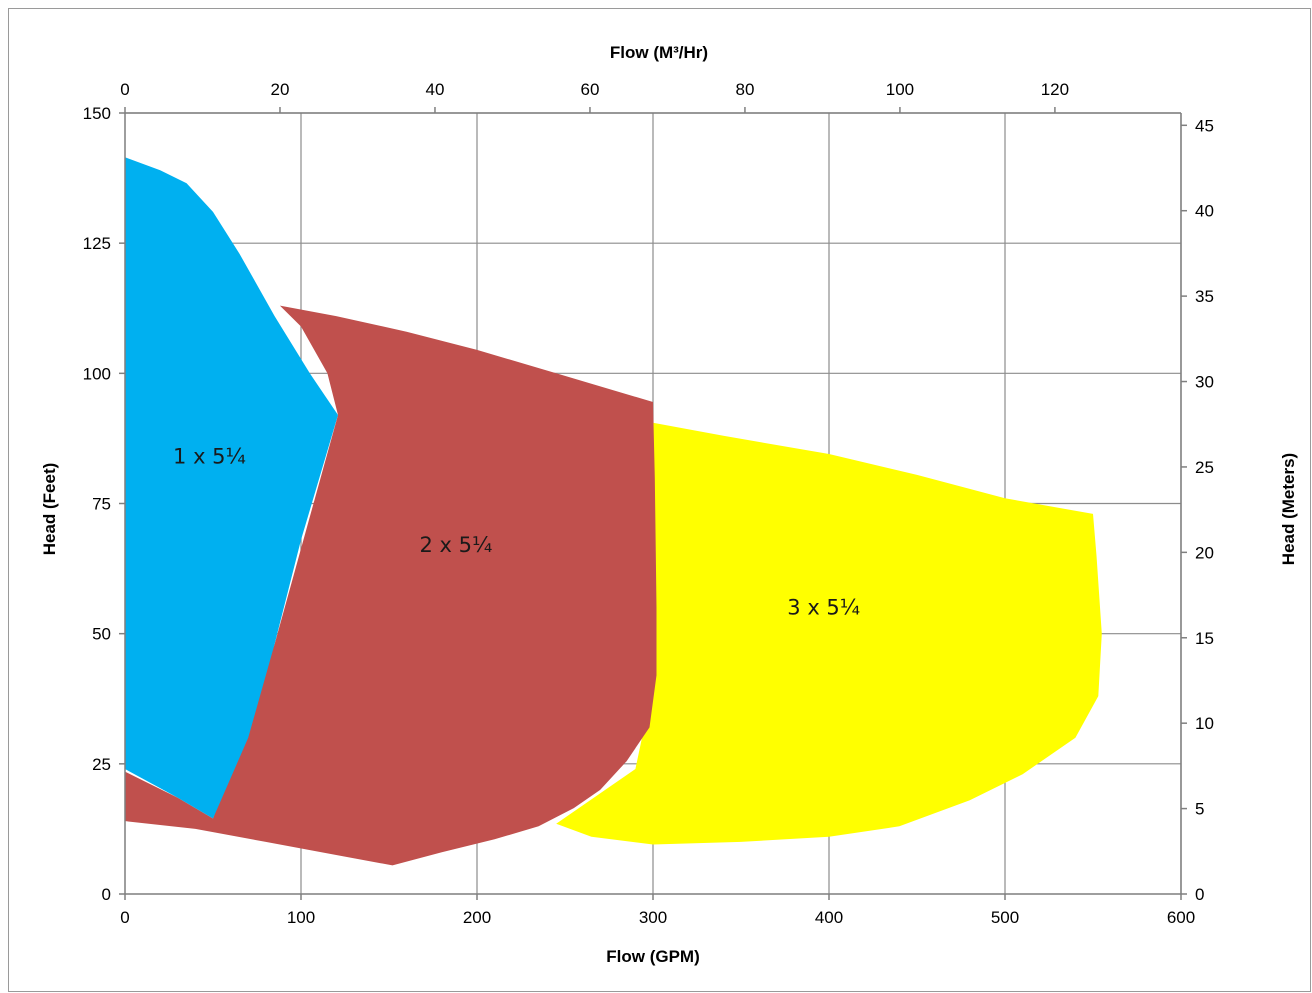 Image resolution: width=1312 pixels, height=993 pixels. Describe the element at coordinates (1204, 296) in the screenshot. I see `y-tick-label-right: 35` at that location.